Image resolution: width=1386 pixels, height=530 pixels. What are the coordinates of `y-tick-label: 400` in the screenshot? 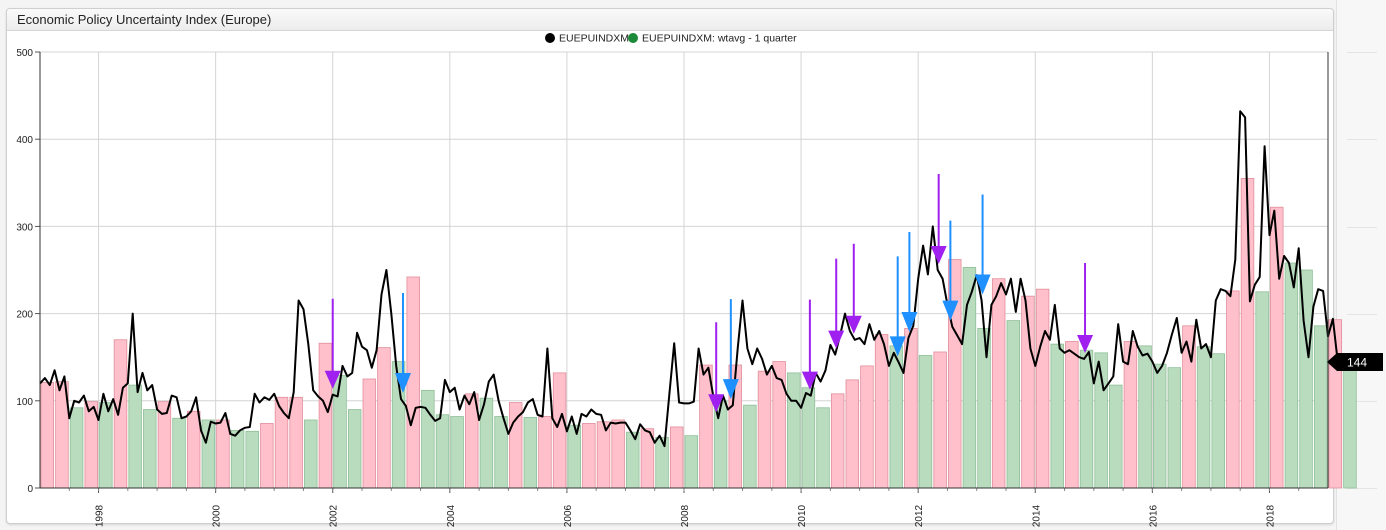 It's located at (24, 140).